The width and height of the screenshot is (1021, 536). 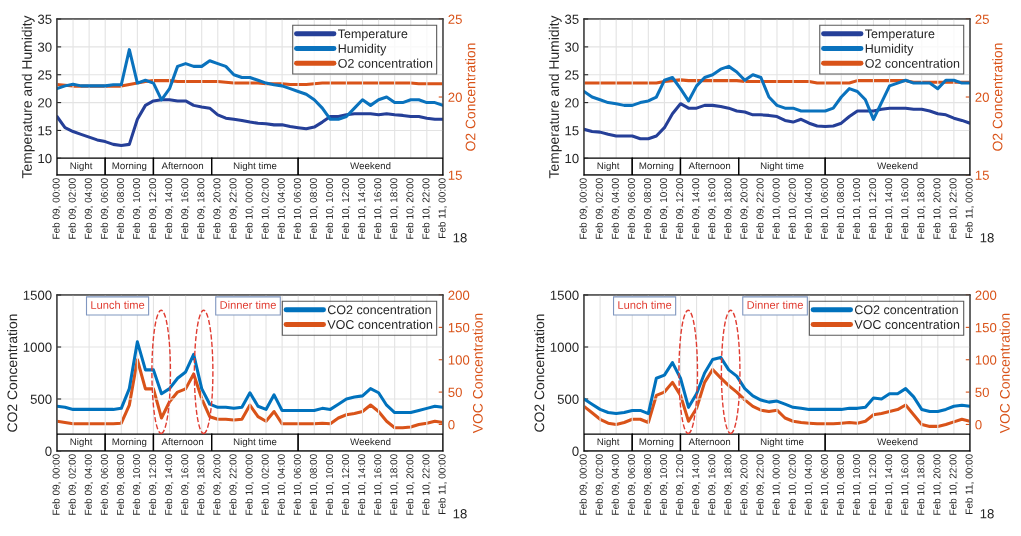 What do you see at coordinates (564, 347) in the screenshot?
I see `y-tick-label: 1000` at bounding box center [564, 347].